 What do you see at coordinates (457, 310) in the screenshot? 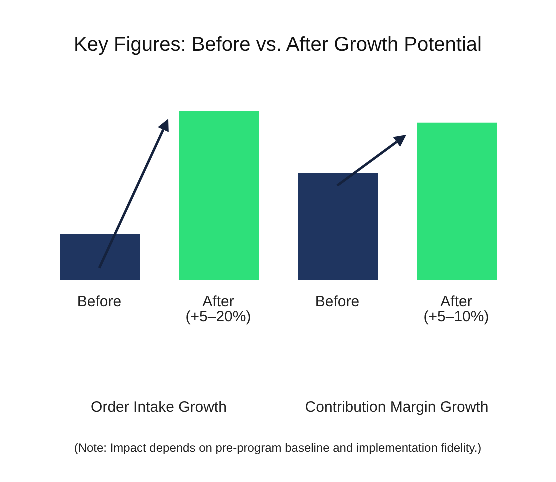
I see `x-tick-label: After (+5–10%)` at bounding box center [457, 310].